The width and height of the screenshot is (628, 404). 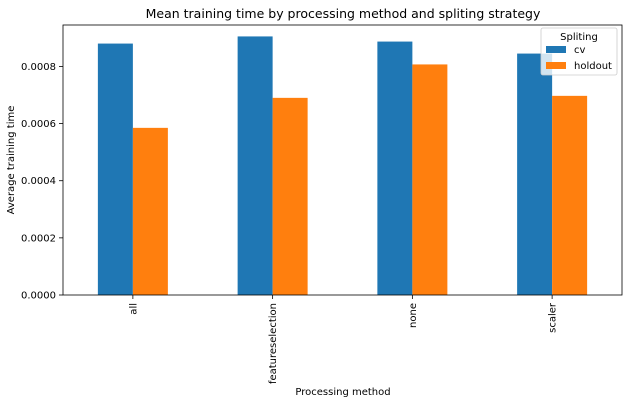 I want to click on y-axis-label: Average training time, so click(x=11, y=160).